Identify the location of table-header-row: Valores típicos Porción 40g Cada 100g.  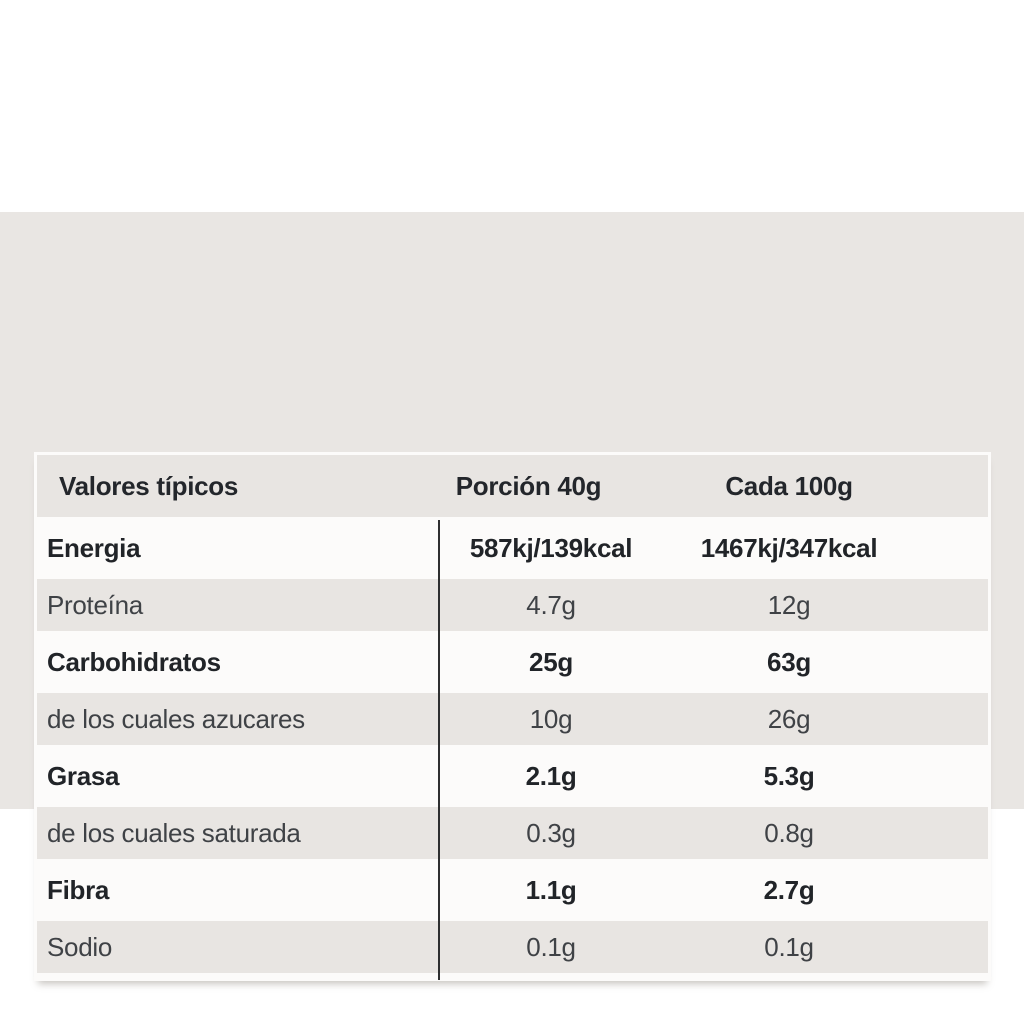
(512, 486).